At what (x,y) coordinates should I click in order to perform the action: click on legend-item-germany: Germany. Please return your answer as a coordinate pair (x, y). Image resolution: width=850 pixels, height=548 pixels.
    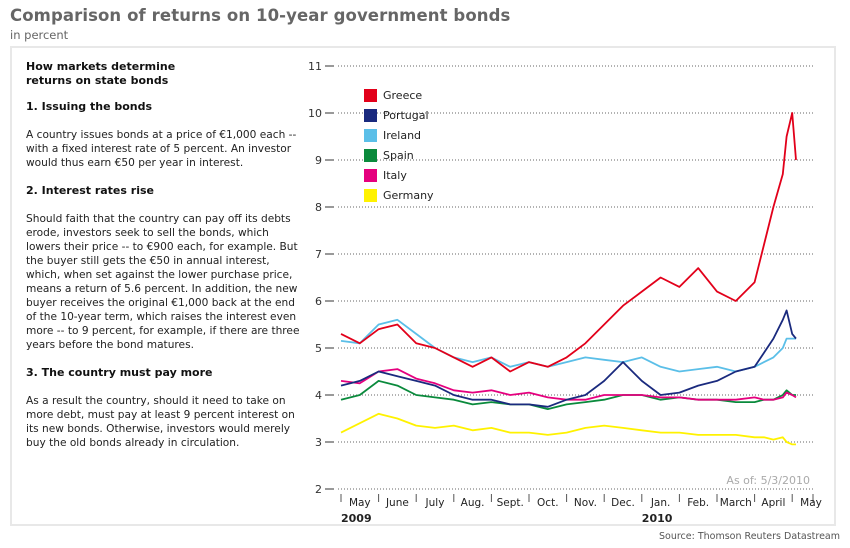
    Looking at the image, I should click on (399, 195).